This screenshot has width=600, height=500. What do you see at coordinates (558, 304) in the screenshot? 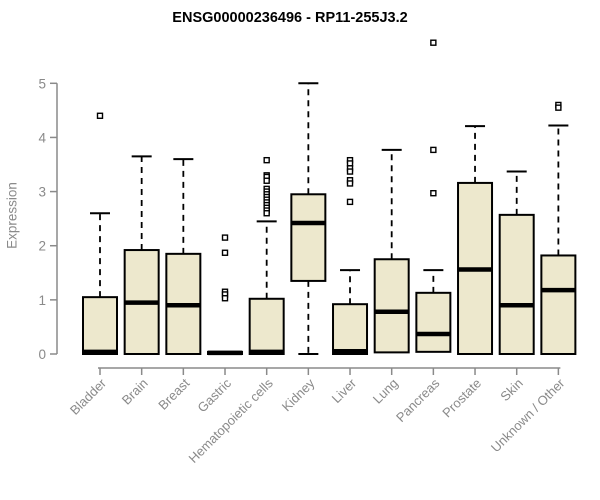
I see `box-unknown-other` at bounding box center [558, 304].